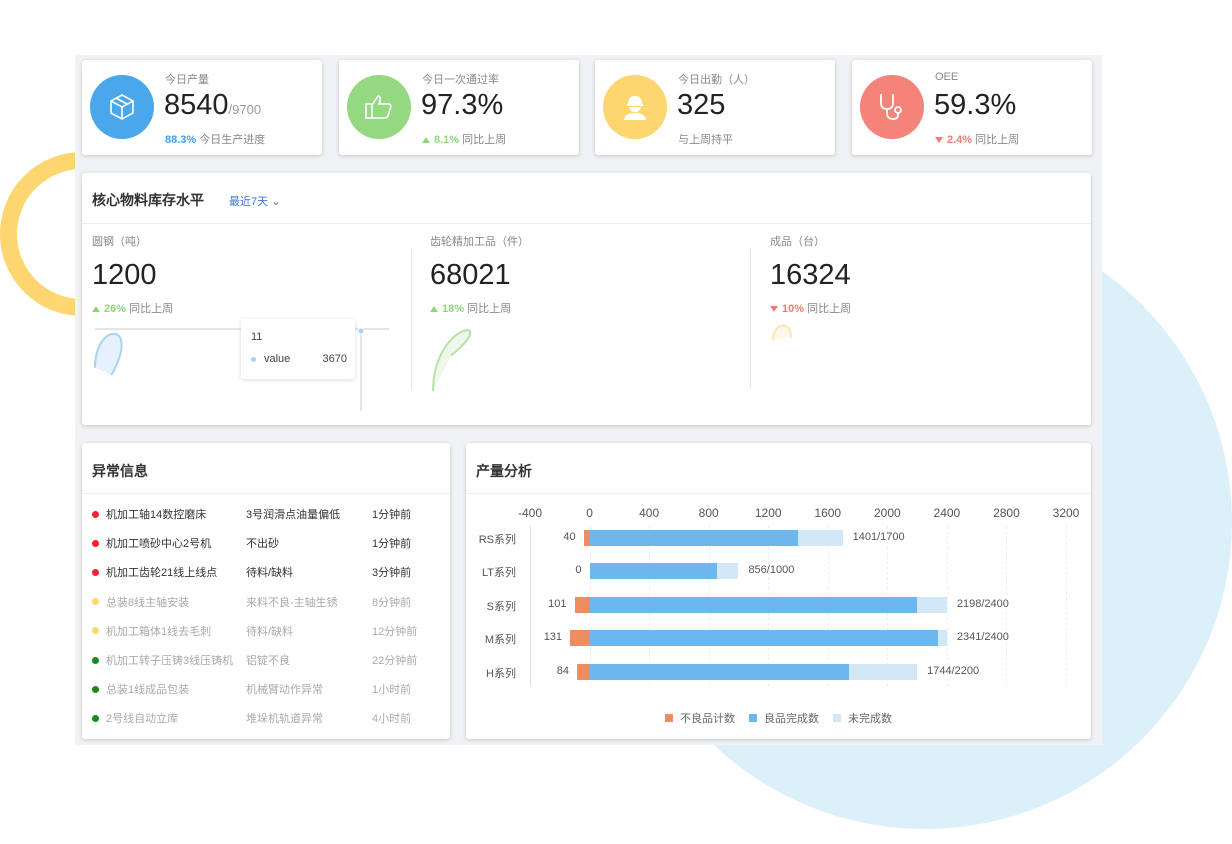  I want to click on alert-row: 机加工喷砂中心2号机 不出砂 1分钟前, so click(251, 543).